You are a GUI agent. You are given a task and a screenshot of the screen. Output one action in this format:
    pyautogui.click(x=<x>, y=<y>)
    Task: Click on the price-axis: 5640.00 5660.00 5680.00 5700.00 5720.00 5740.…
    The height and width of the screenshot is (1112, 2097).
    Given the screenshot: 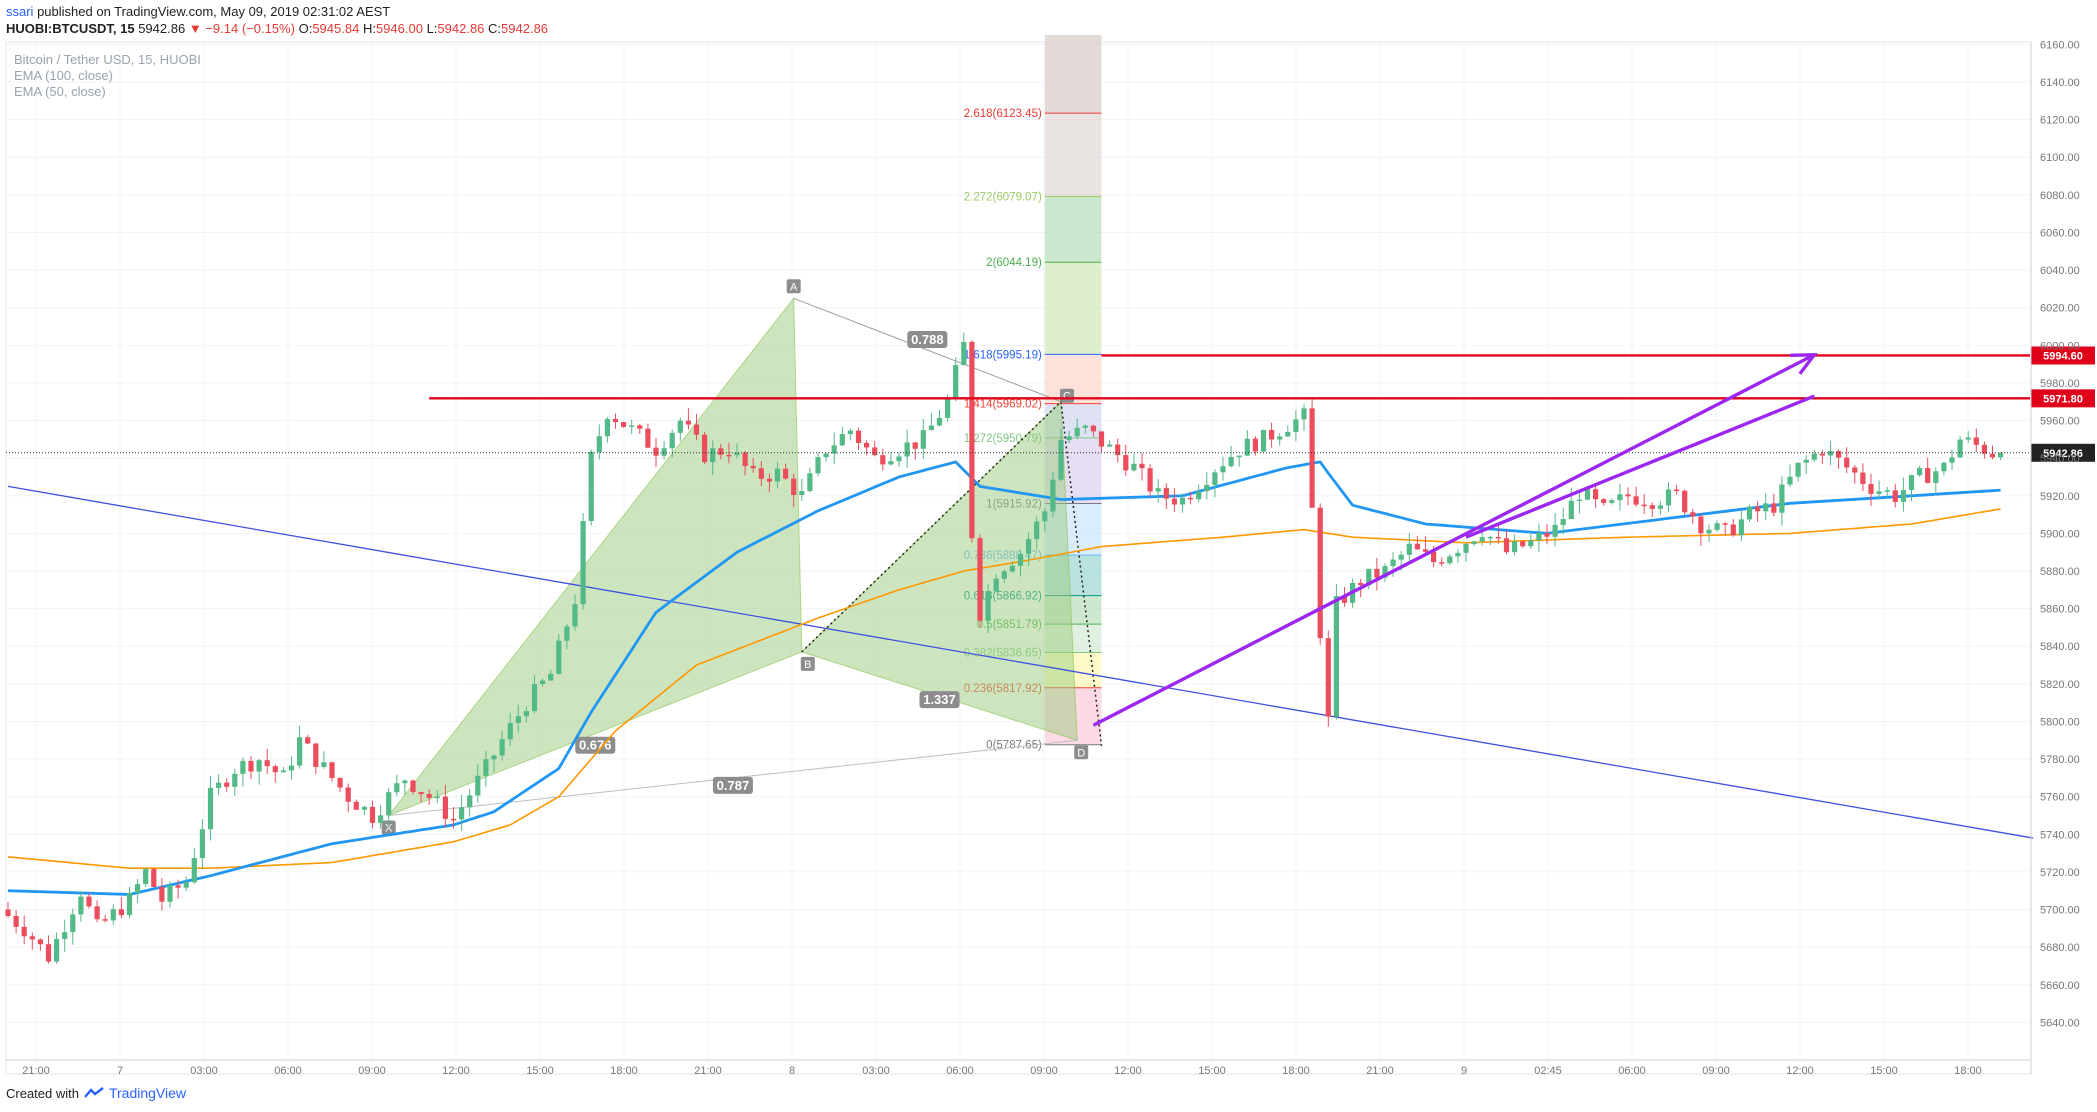 What is the action you would take?
    pyautogui.click(x=2055, y=556)
    